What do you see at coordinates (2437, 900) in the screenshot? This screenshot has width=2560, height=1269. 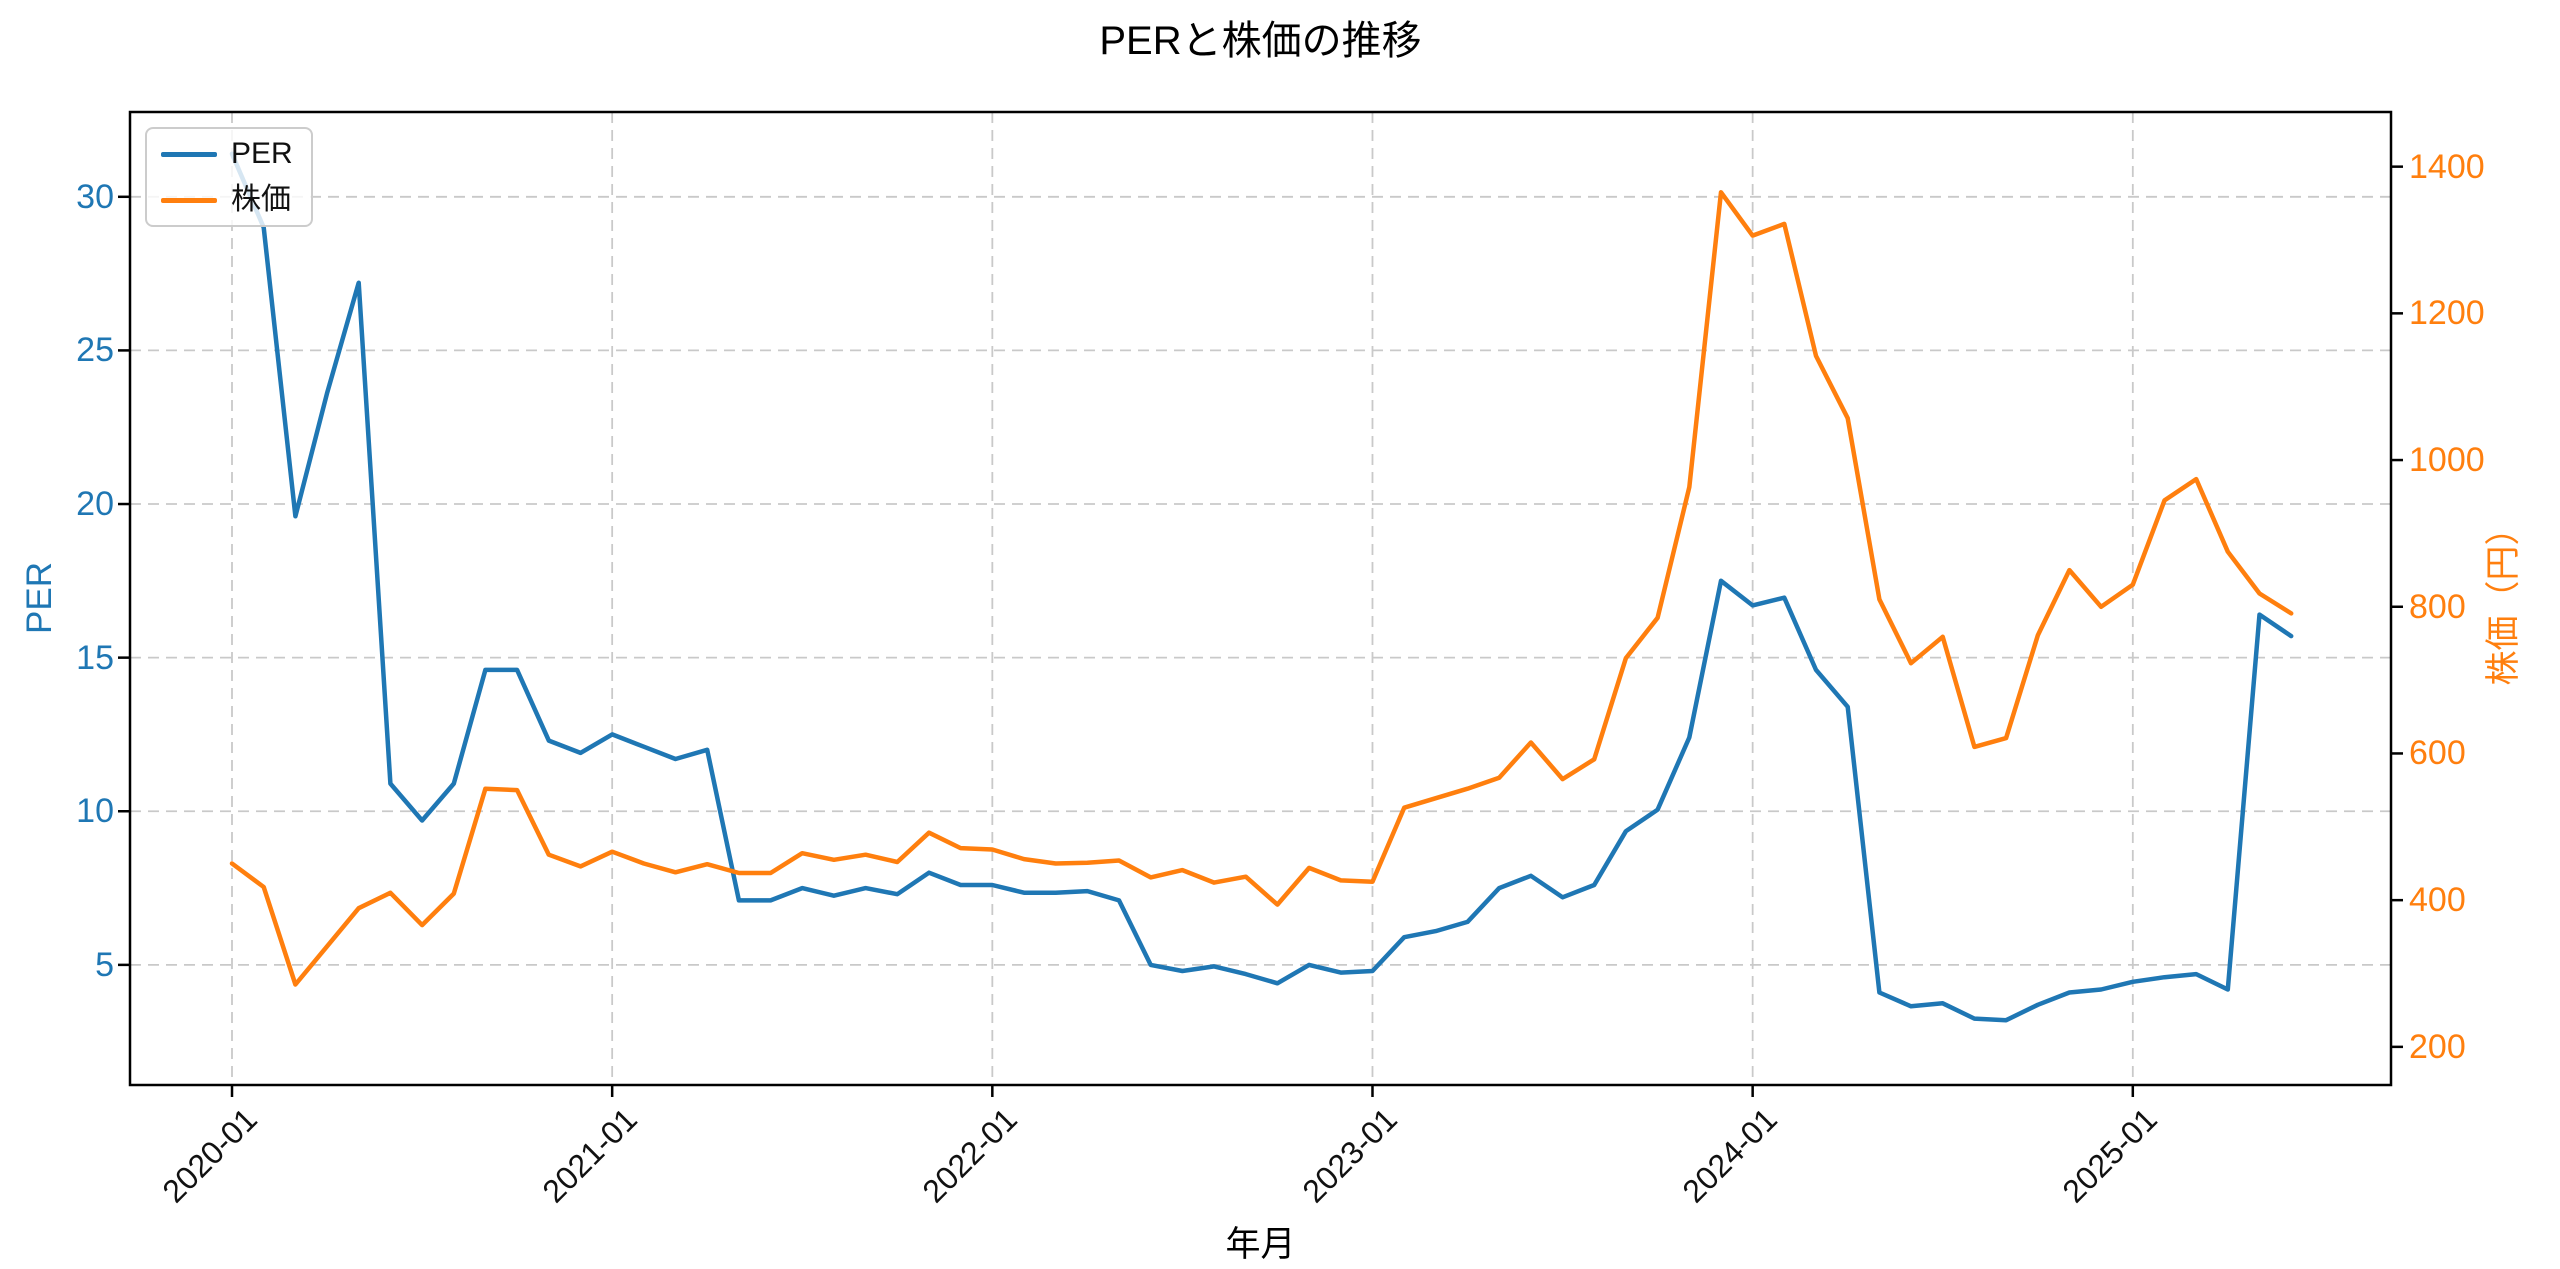 I see `y-right-tick-label: 400` at bounding box center [2437, 900].